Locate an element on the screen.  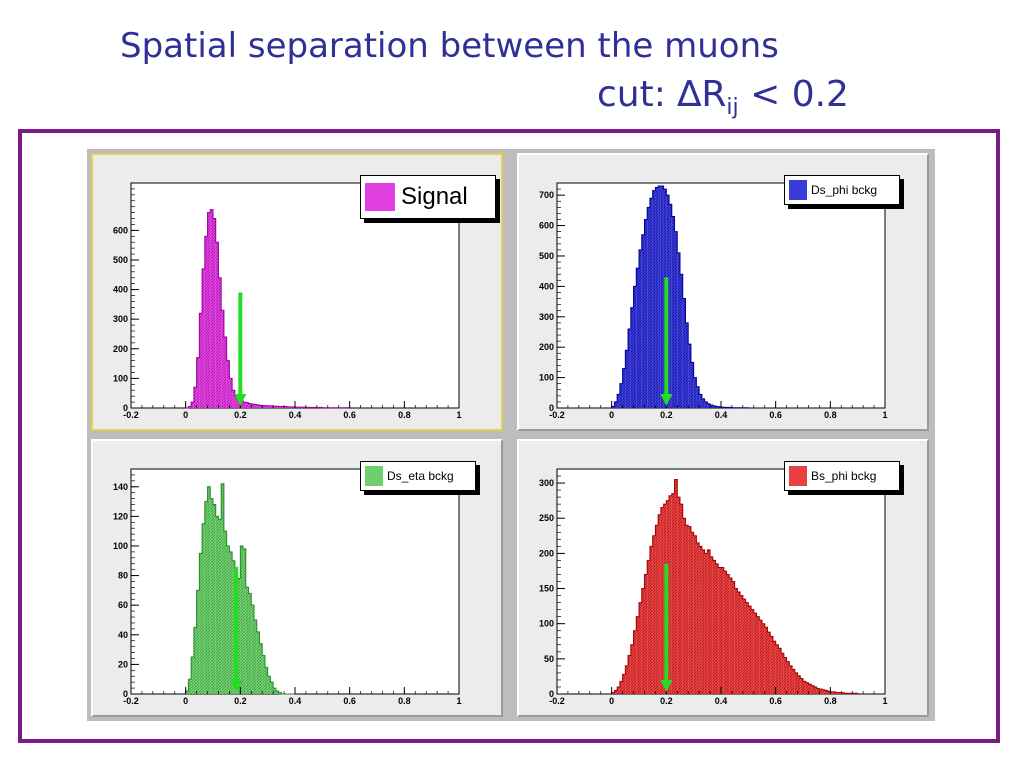
x-tick-label: 0.2 is located at coordinates (666, 701).